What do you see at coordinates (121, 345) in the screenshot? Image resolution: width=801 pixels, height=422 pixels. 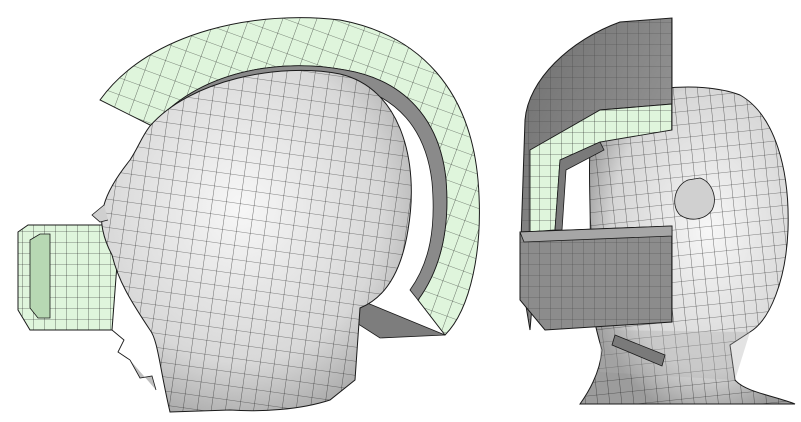 I see `lips` at bounding box center [121, 345].